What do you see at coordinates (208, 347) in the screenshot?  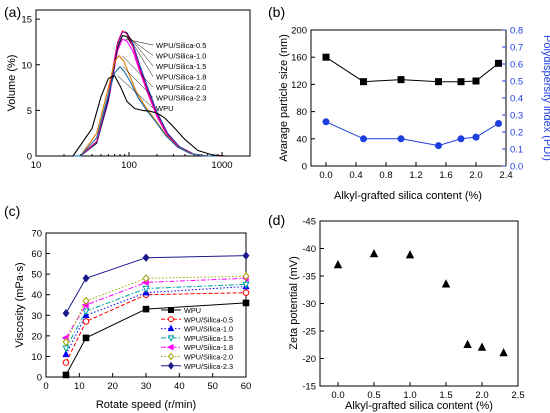 I see `panel-c-legend-label: WPU/Silica-1.8` at bounding box center [208, 347].